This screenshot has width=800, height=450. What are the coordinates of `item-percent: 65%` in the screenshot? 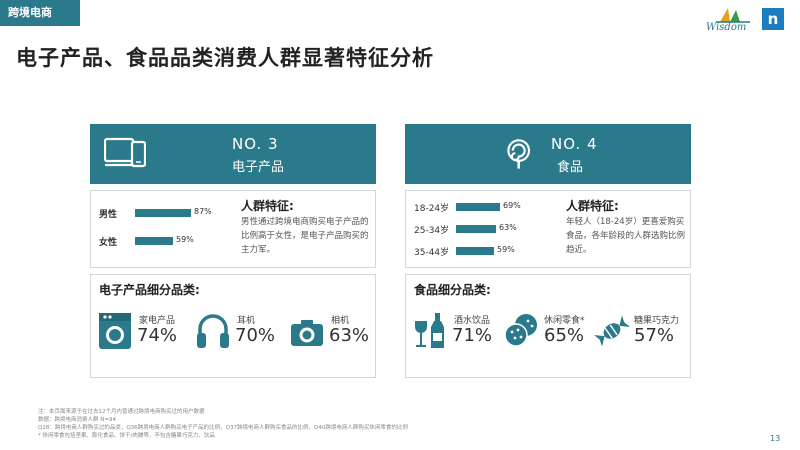 It's located at (564, 335).